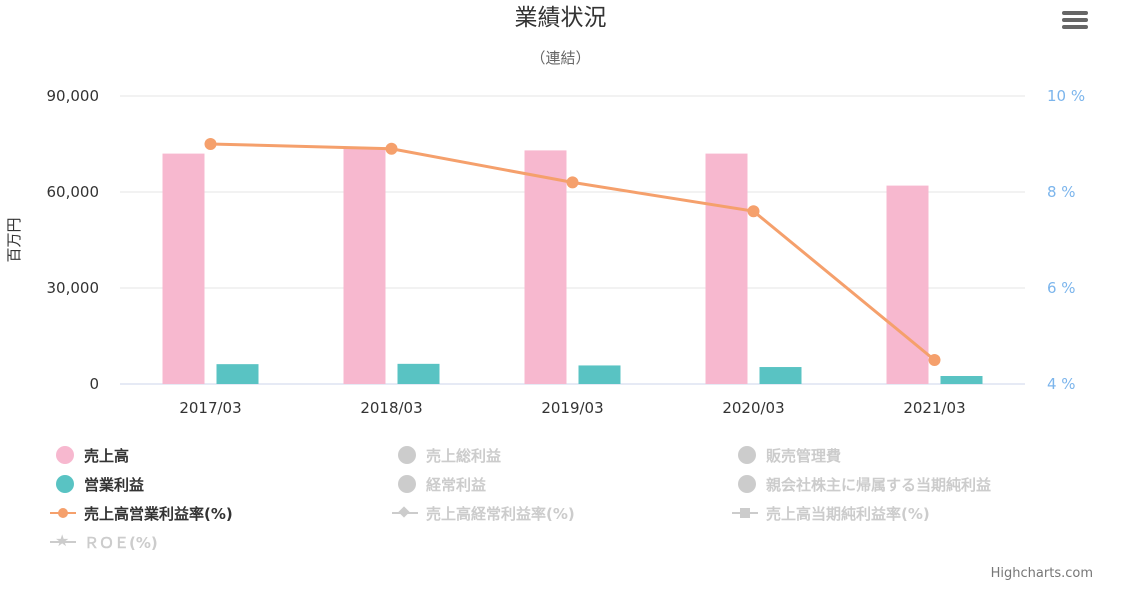 The height and width of the screenshot is (592, 1121). Describe the element at coordinates (848, 513) in the screenshot. I see `legend-label: 売上高当期純利益率(%)` at that location.